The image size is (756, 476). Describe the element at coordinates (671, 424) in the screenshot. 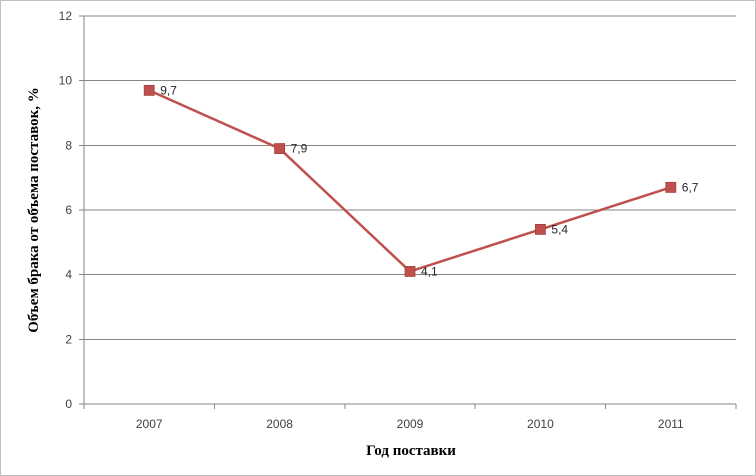

I see `x-tick-label: 2011` at that location.